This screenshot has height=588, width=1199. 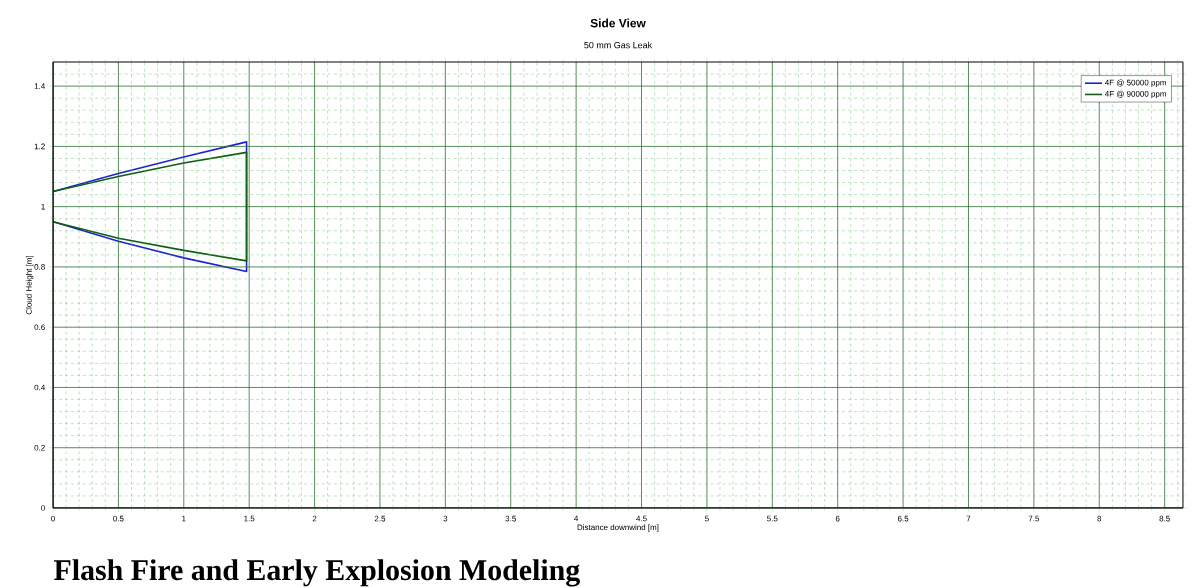 What do you see at coordinates (618, 45) in the screenshot?
I see `chart-subtitle: 50 mm Gas Leak` at bounding box center [618, 45].